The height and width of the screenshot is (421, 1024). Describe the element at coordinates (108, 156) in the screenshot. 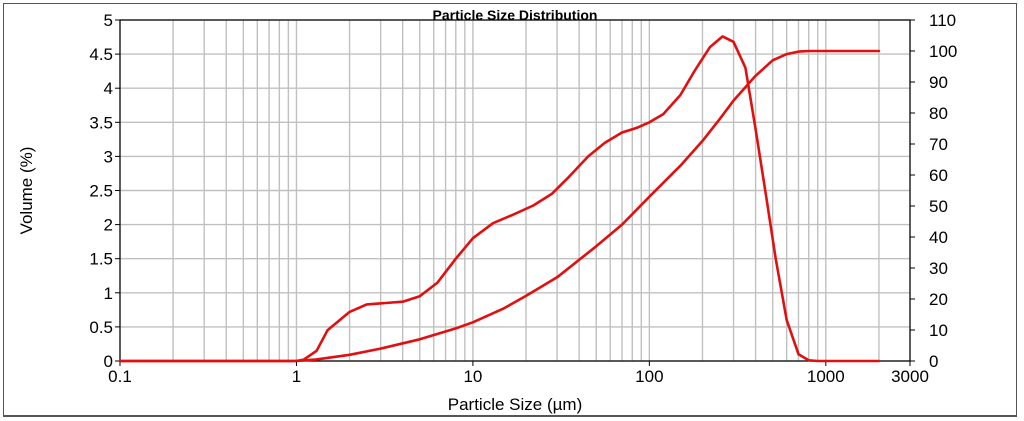

I see `y-tick-label: 3` at that location.